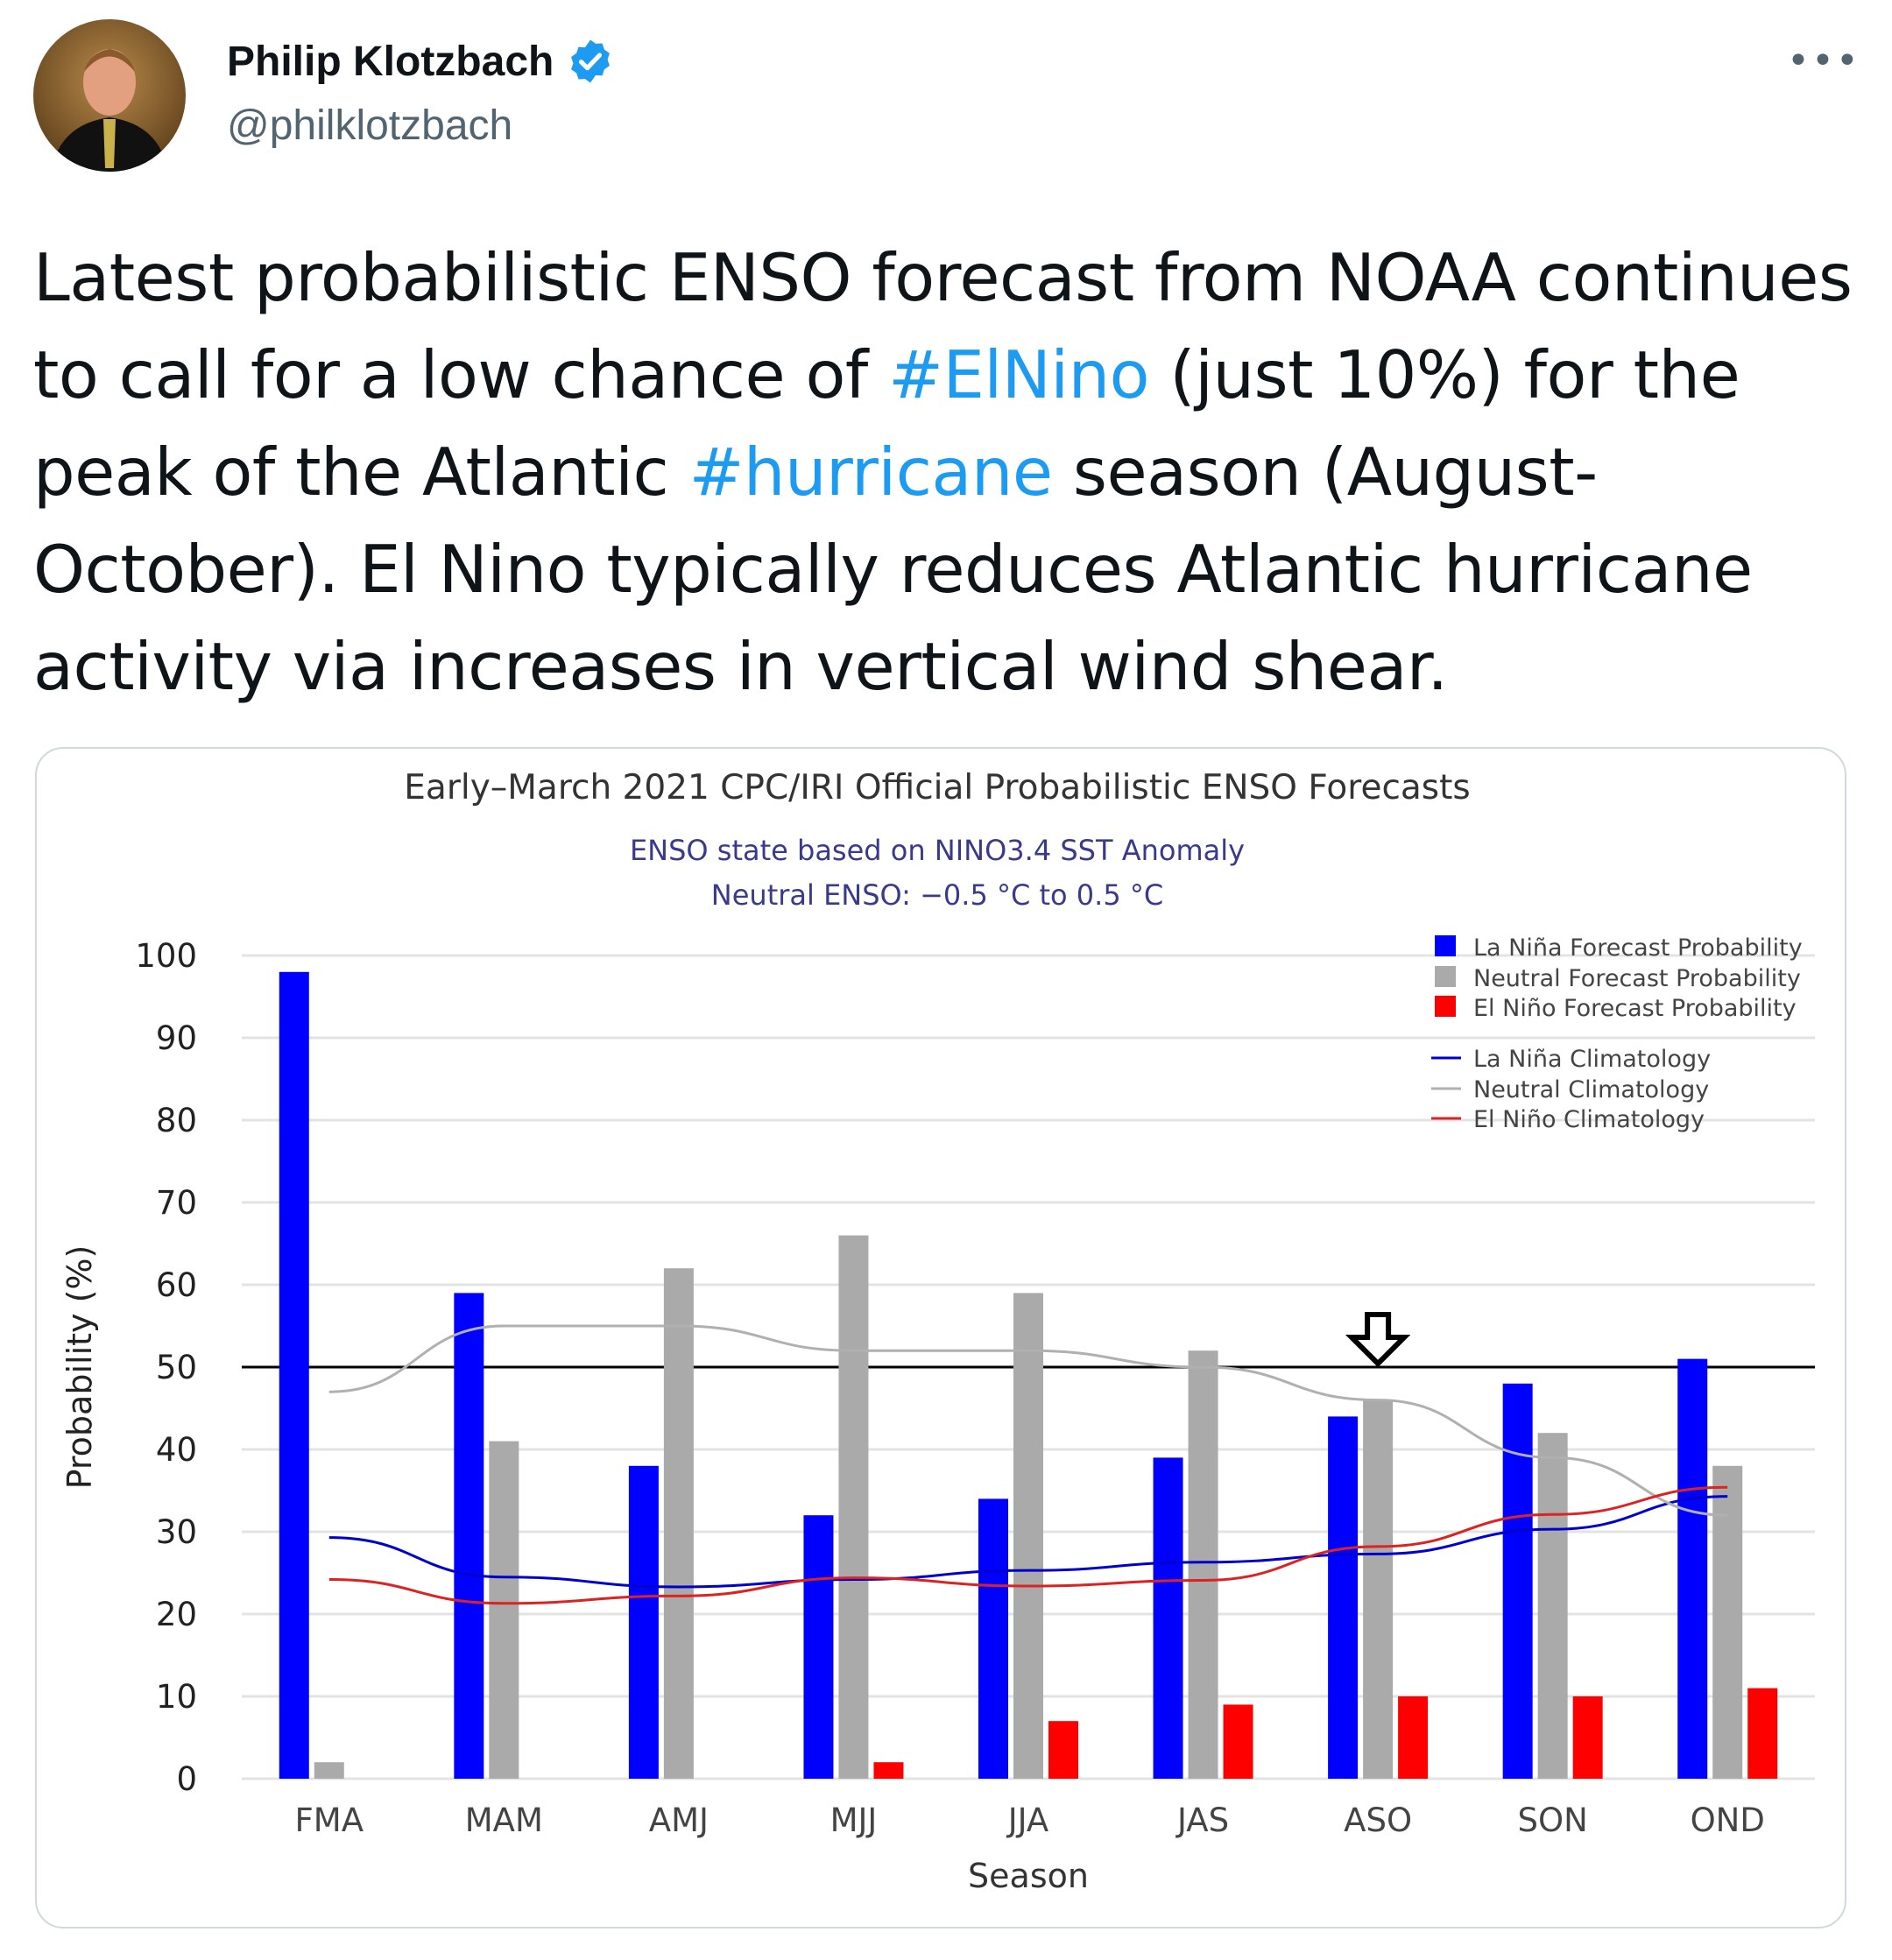  What do you see at coordinates (818, 1647) in the screenshot?
I see `bar-la-ni-a-forecast-probability-MJJ` at bounding box center [818, 1647].